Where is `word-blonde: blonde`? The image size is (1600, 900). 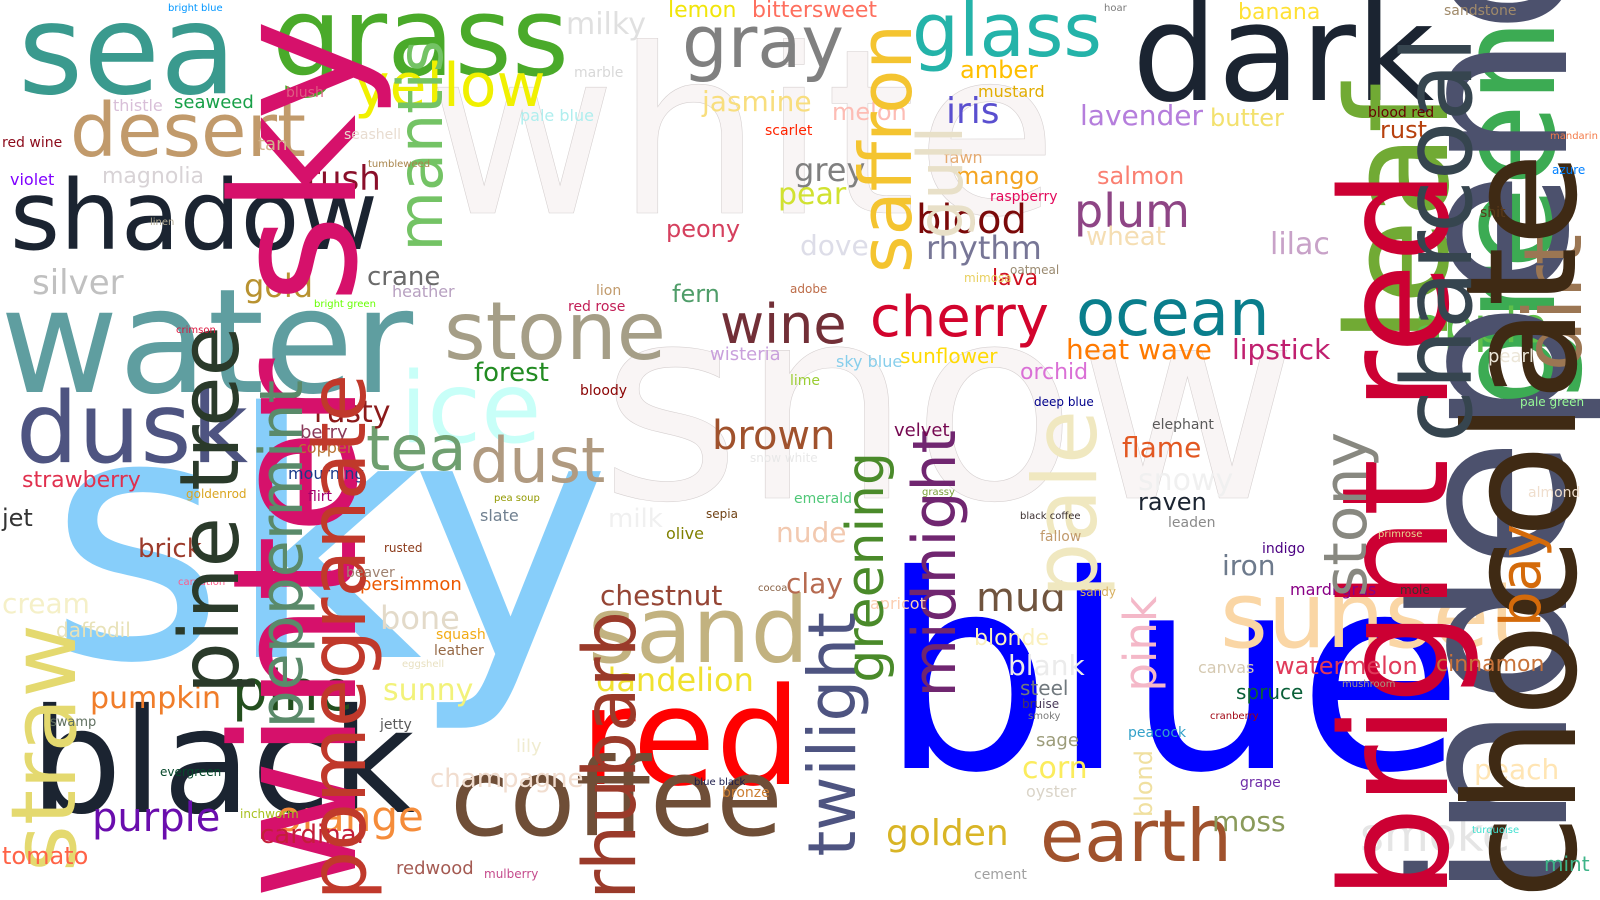 word-blonde: blonde is located at coordinates (1011, 638).